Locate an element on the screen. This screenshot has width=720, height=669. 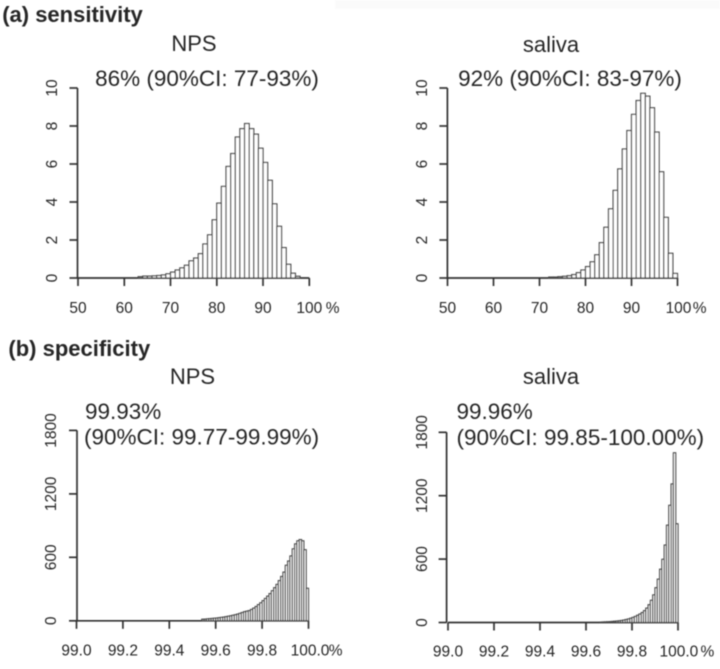
svg-text: 99.93% is located at coordinates (123, 411).